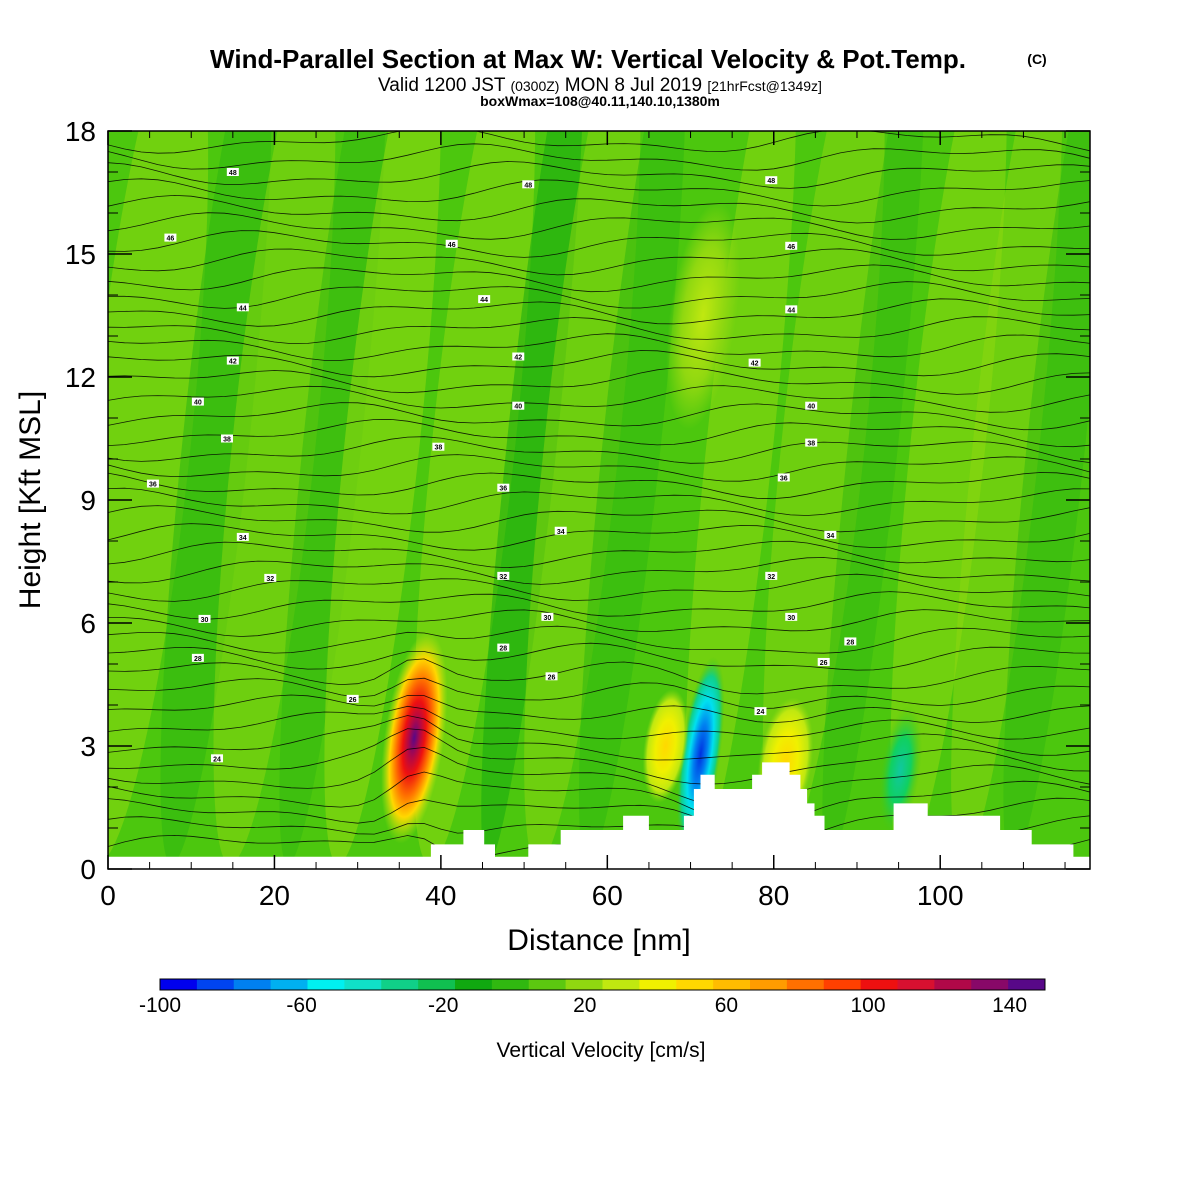 The image size is (1200, 1200). Describe the element at coordinates (30, 500) in the screenshot. I see `y-axis-label: Height [Kft MSL]` at that location.